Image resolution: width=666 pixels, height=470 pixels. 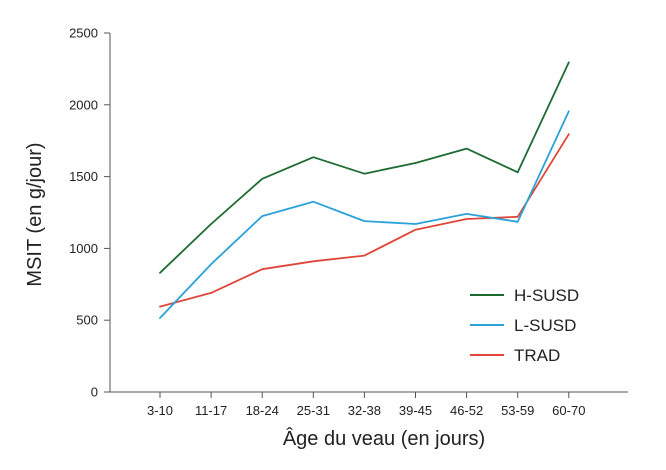 I want to click on legend-label-h-susd: H-SUSD, so click(x=546, y=295).